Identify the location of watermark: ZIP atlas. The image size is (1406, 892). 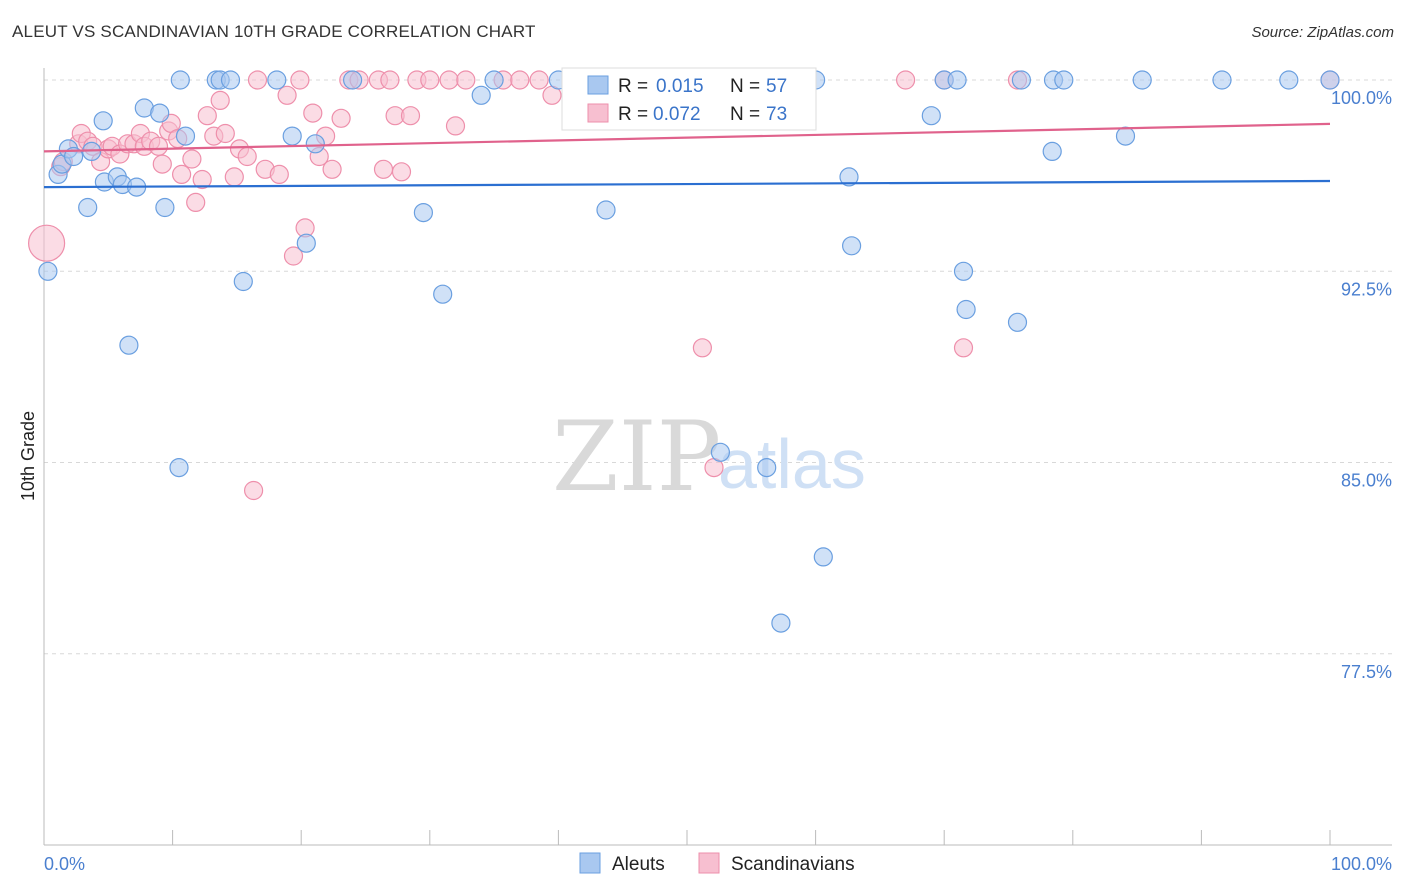
(709, 457).